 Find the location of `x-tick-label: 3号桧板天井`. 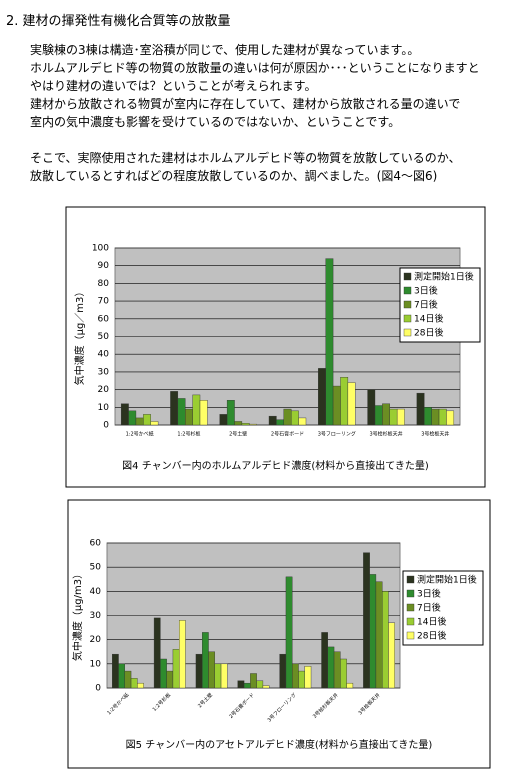

x-tick-label: 3号桧板天井 is located at coordinates (435, 434).